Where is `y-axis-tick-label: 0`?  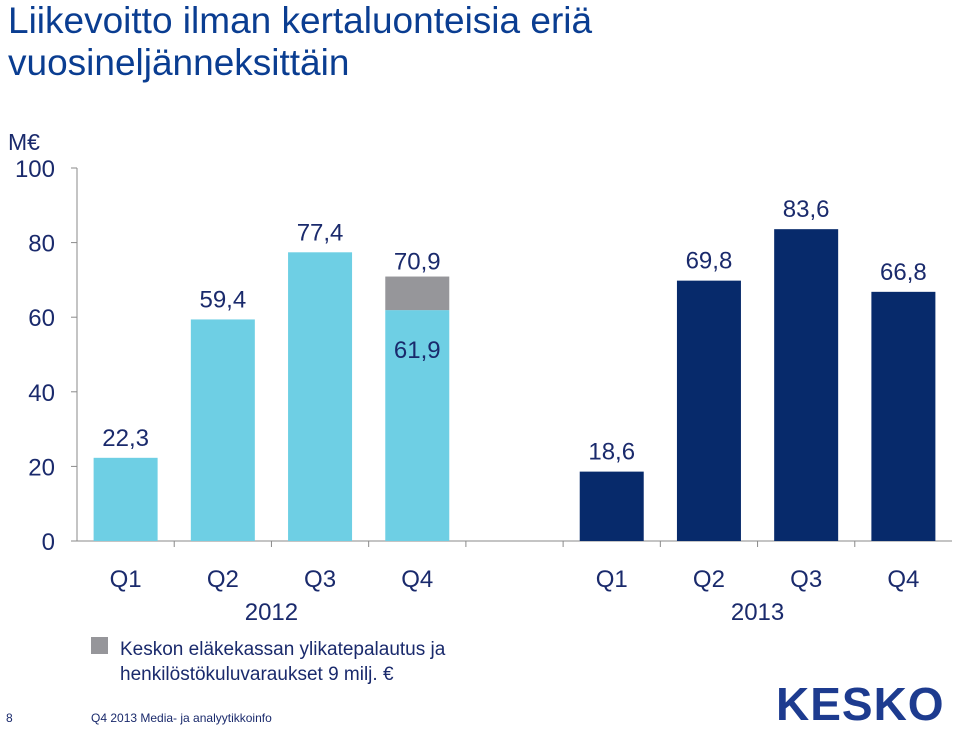
y-axis-tick-label: 0 is located at coordinates (48, 542).